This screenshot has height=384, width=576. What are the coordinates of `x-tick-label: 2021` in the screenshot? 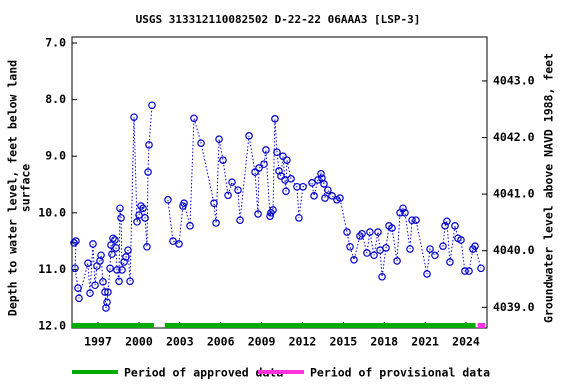 It's located at (425, 342).